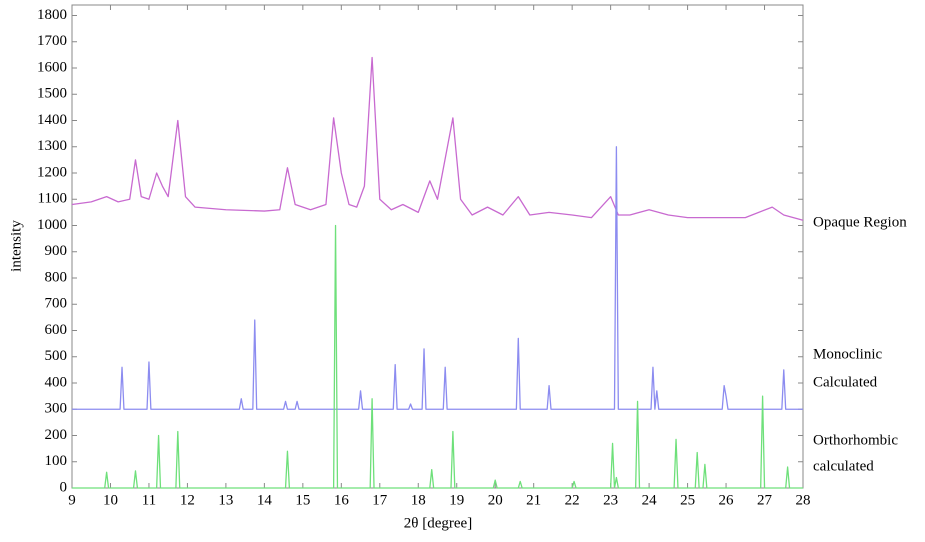  I want to click on series-label: Opaque Region, so click(860, 222).